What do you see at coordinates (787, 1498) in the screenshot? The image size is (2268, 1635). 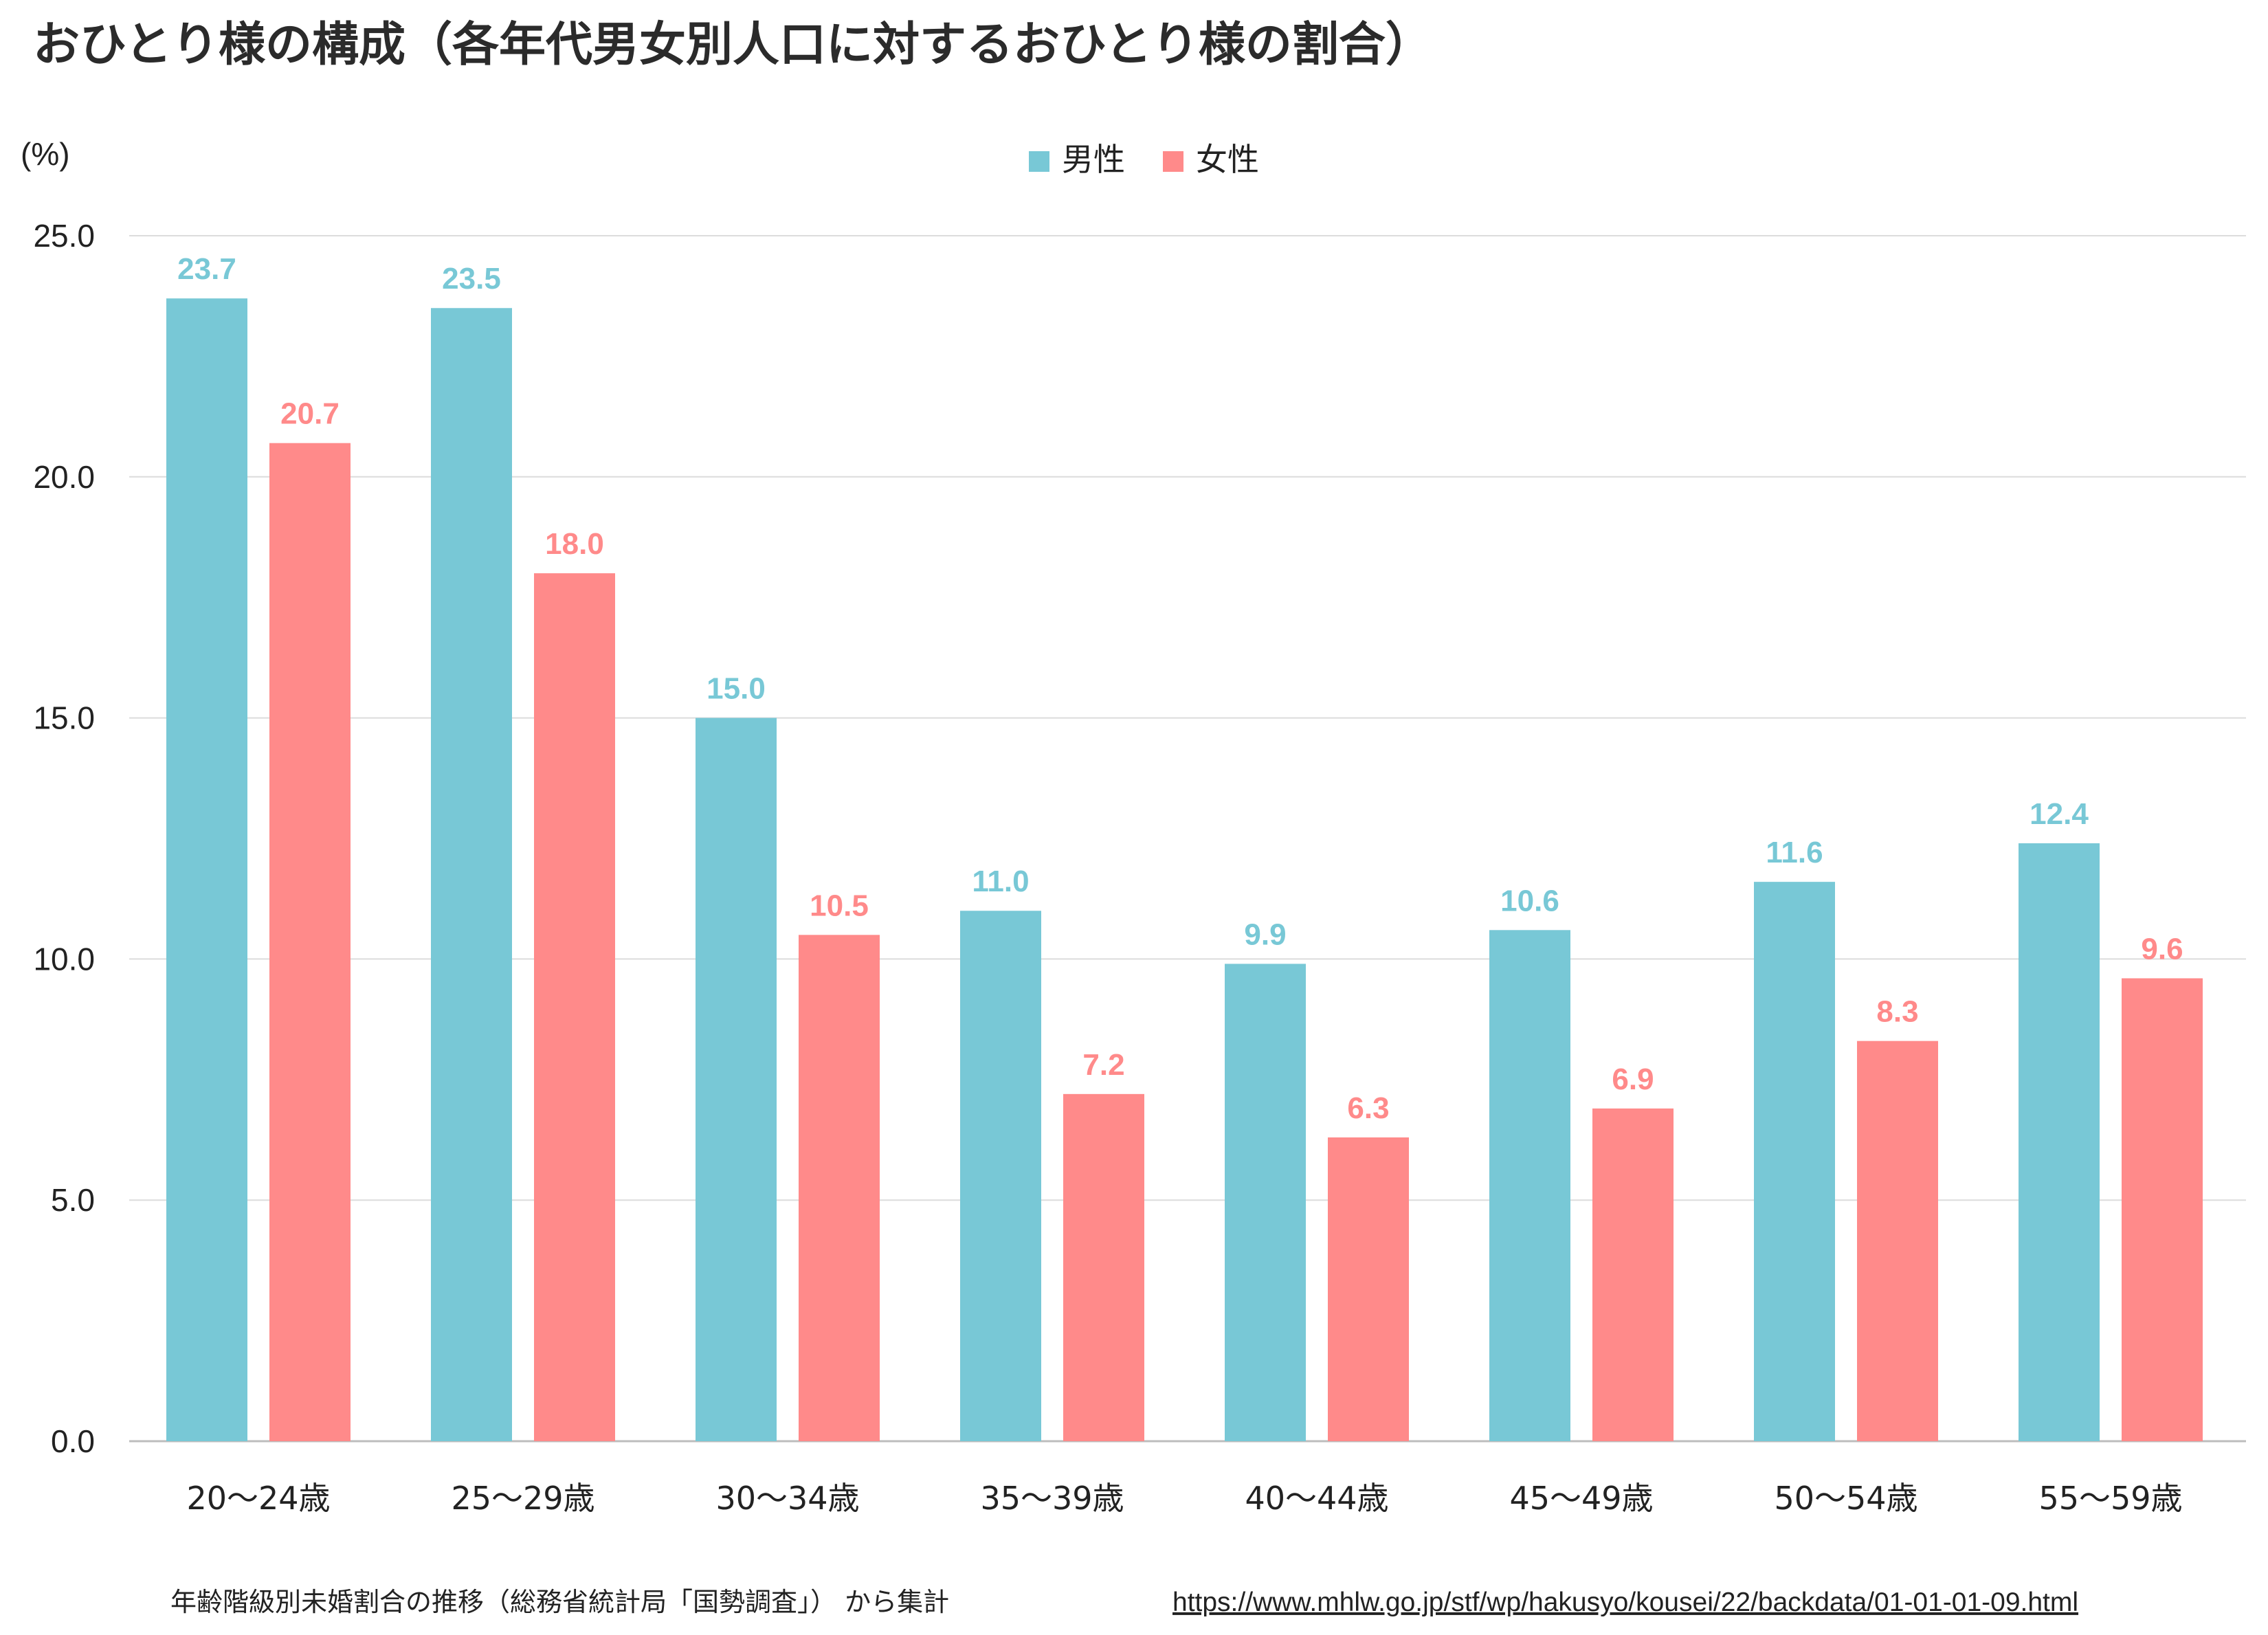 I see `x-category-label: 30～34歳` at bounding box center [787, 1498].